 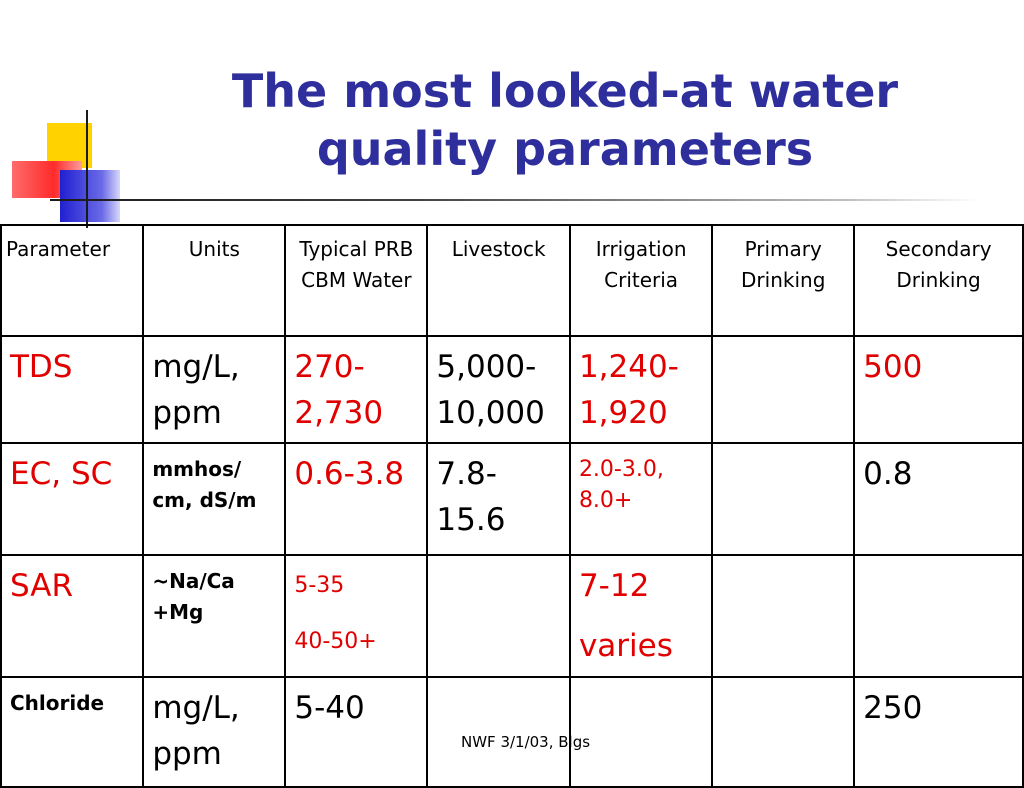 What do you see at coordinates (498, 280) in the screenshot?
I see `header-livestock: Livestock` at bounding box center [498, 280].